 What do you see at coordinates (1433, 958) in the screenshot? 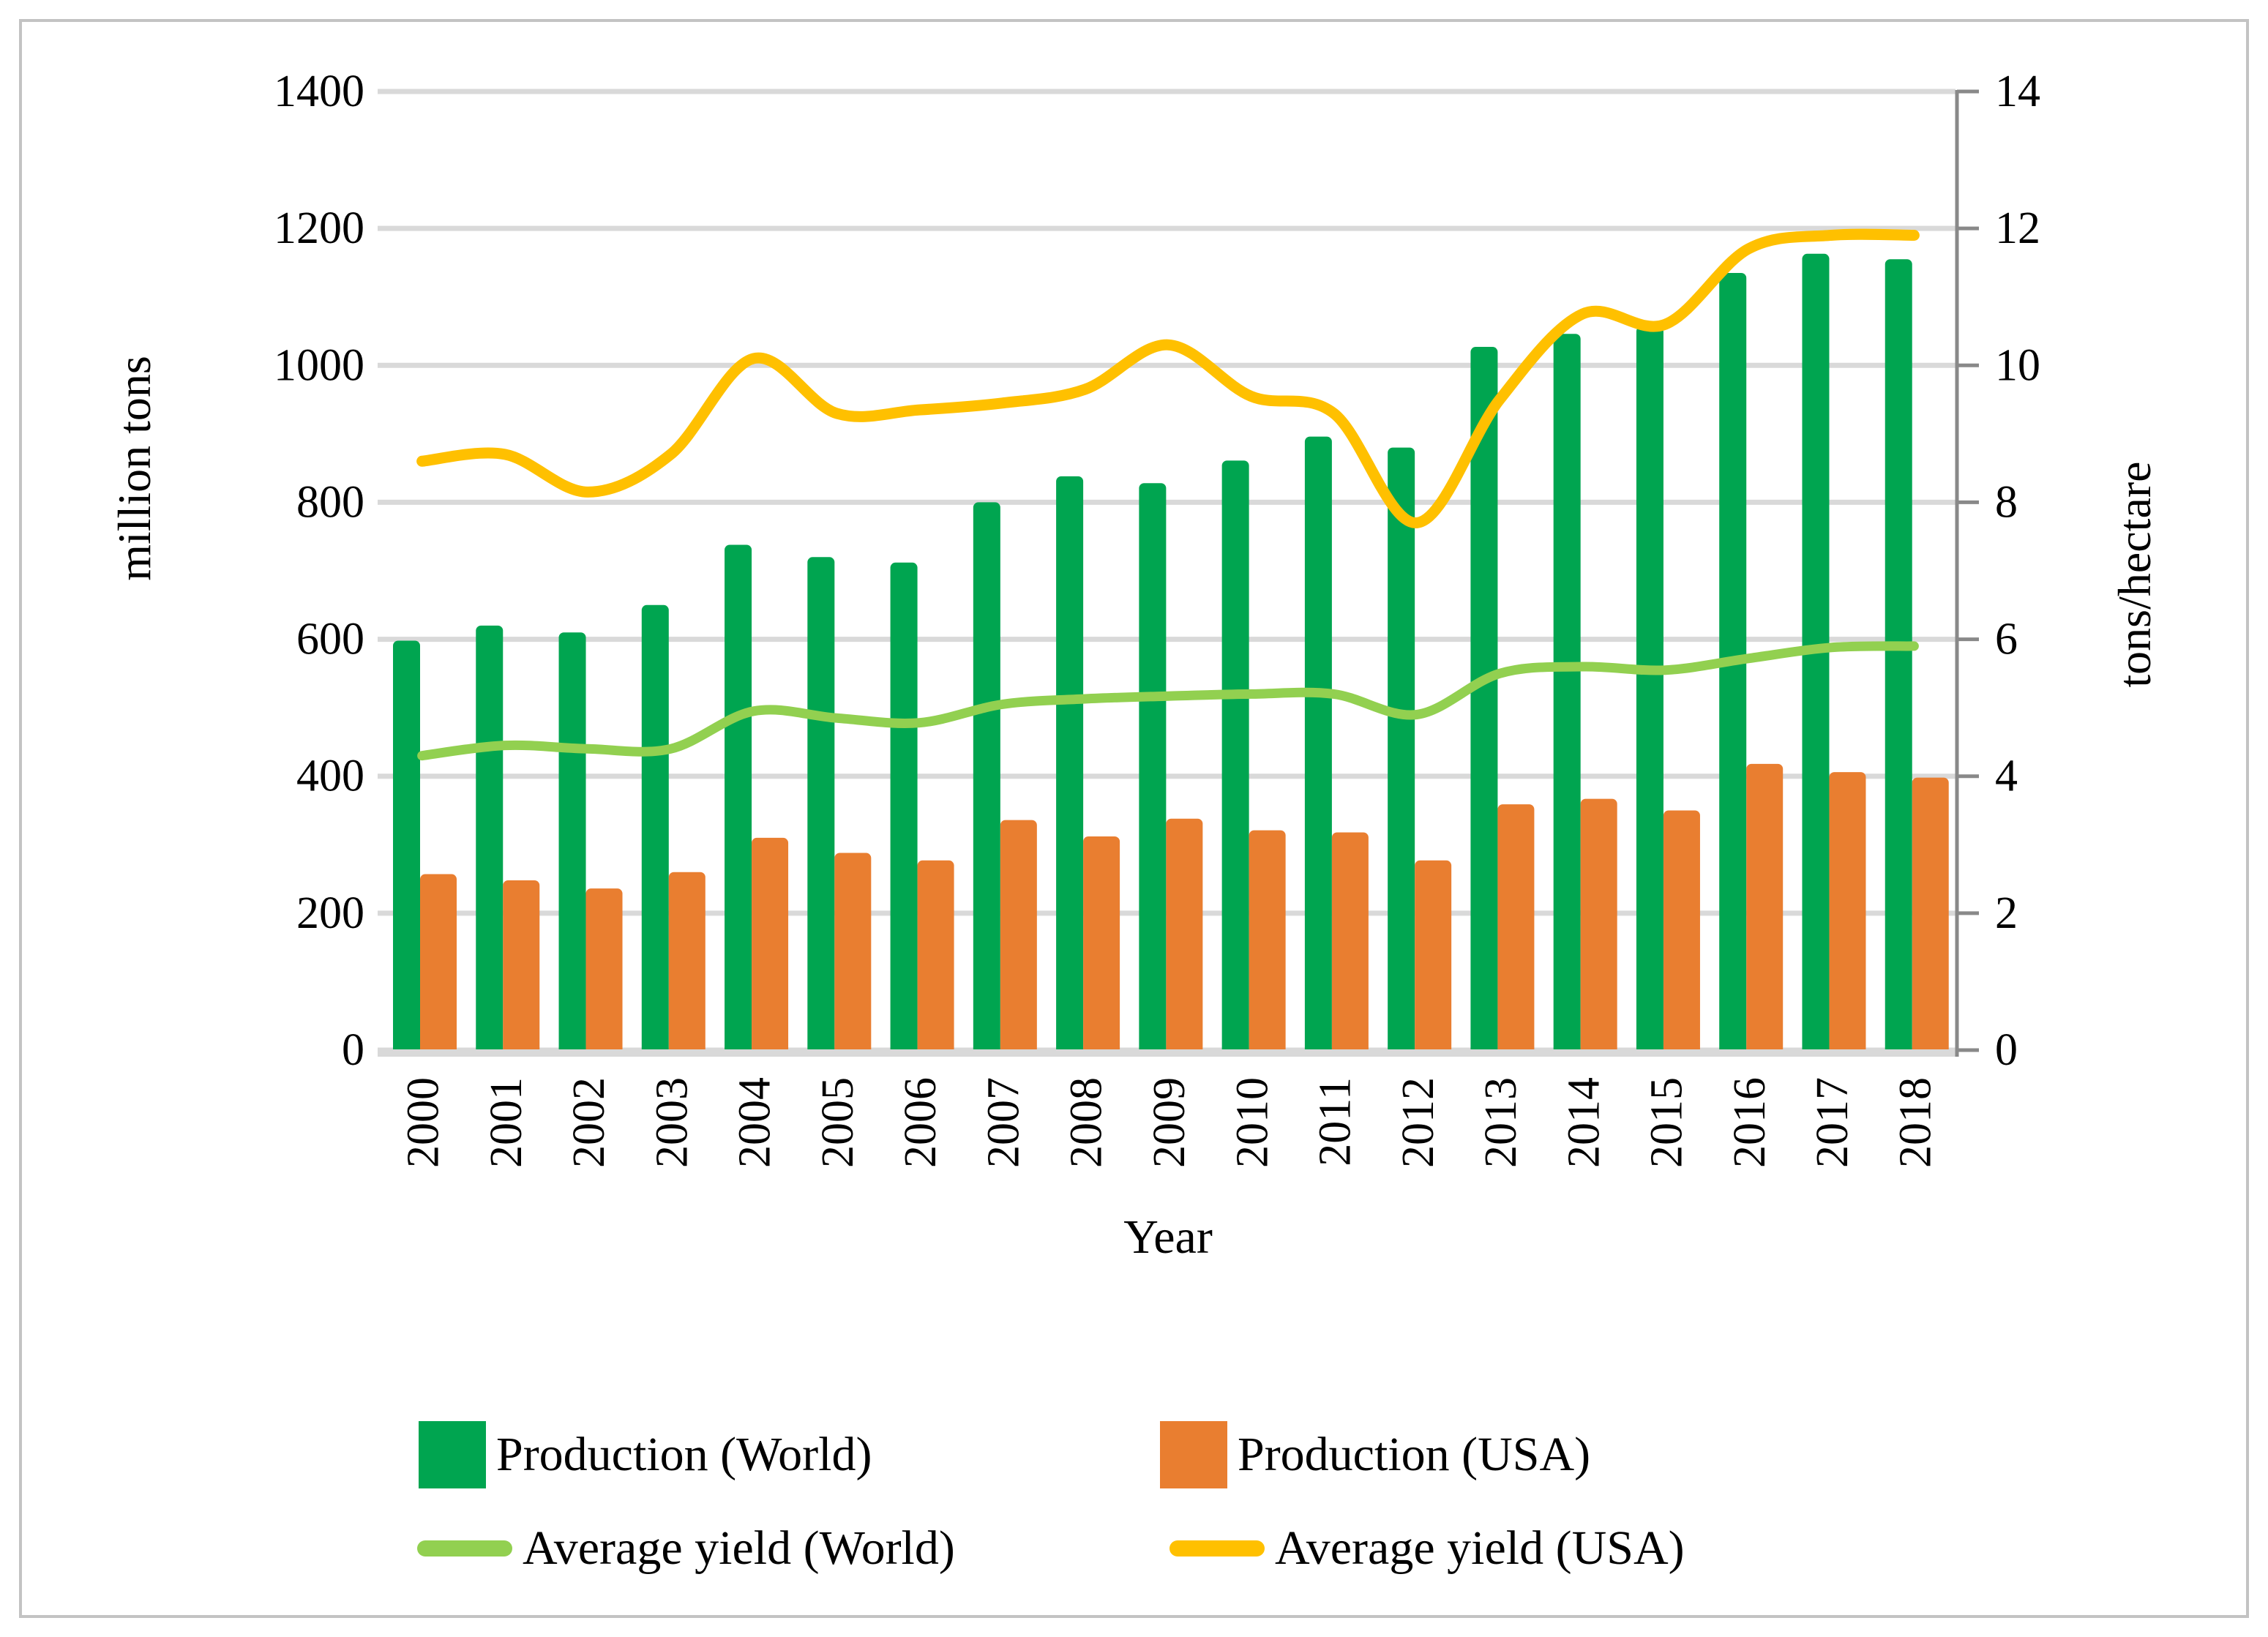
I see `bar-usa-2012` at bounding box center [1433, 958].